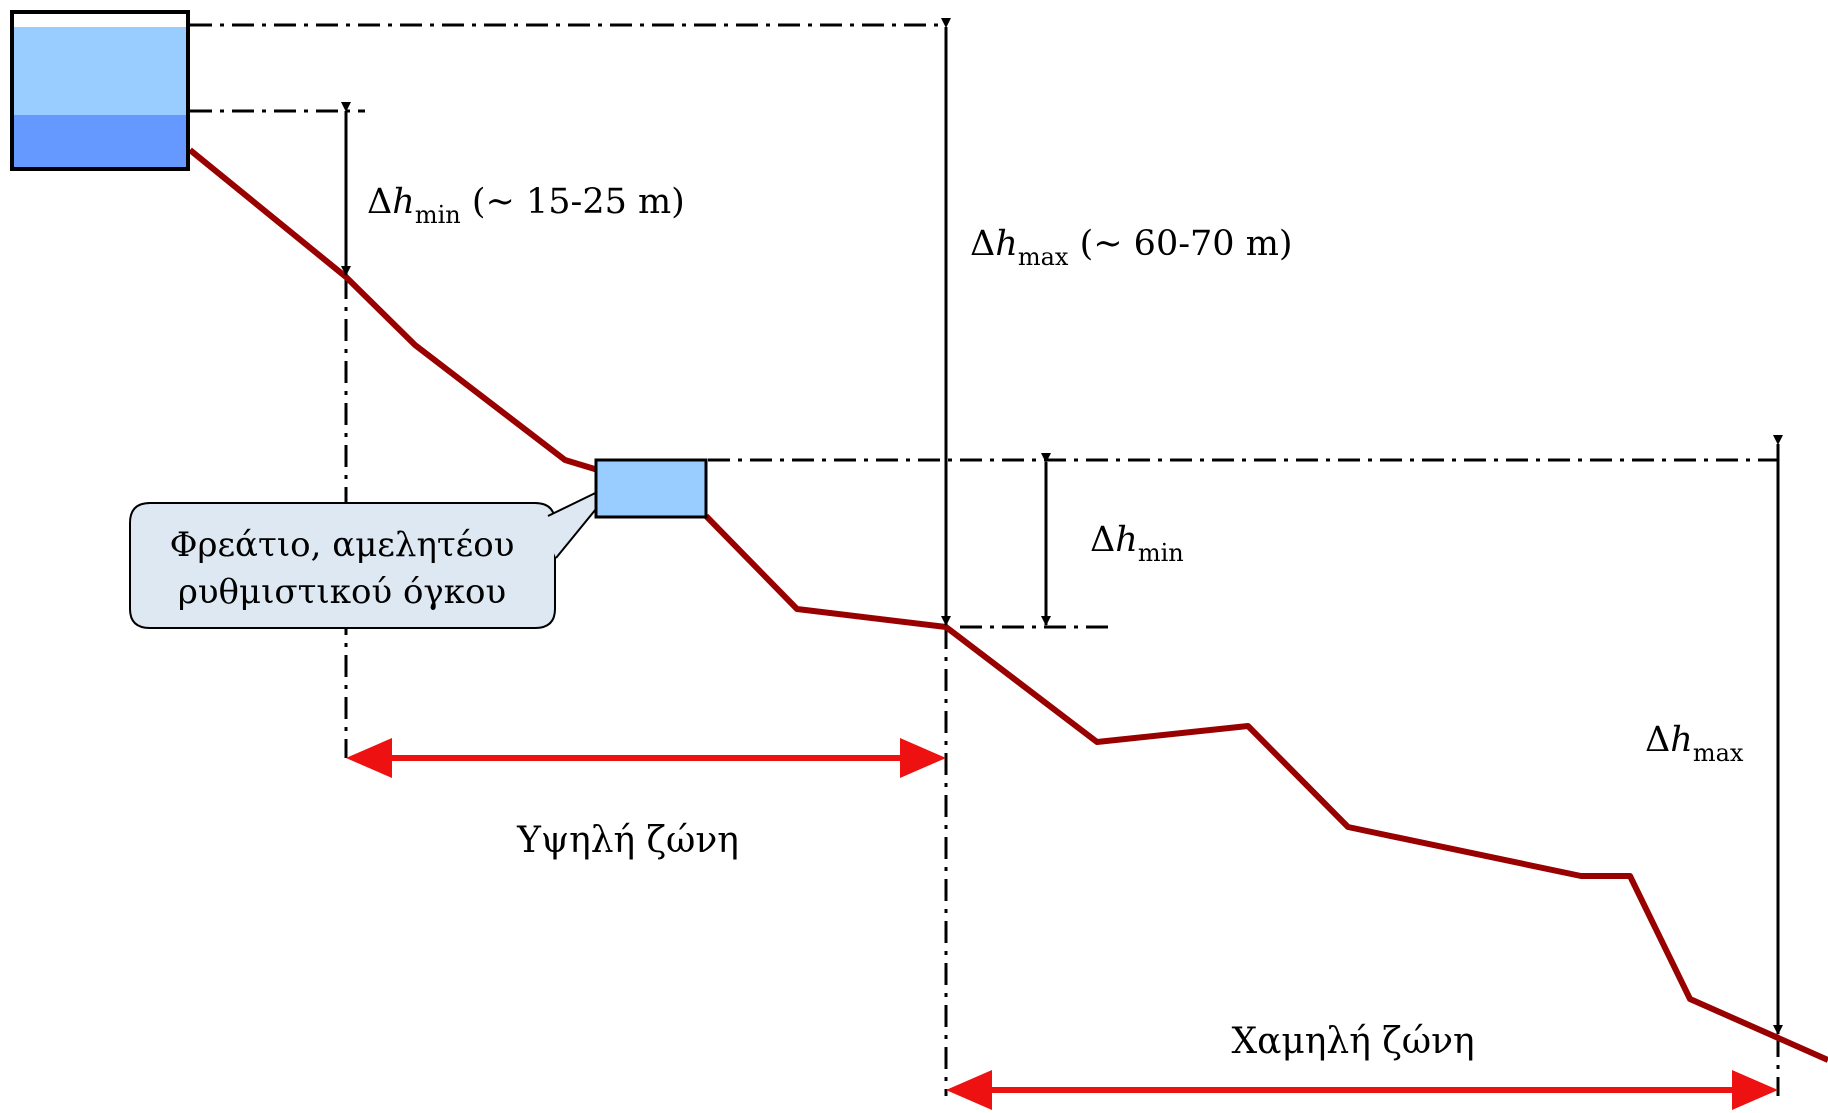  Describe the element at coordinates (526, 205) in the screenshot. I see `label-dh-min-top: Δhmin (~ 15-25 m)` at that location.